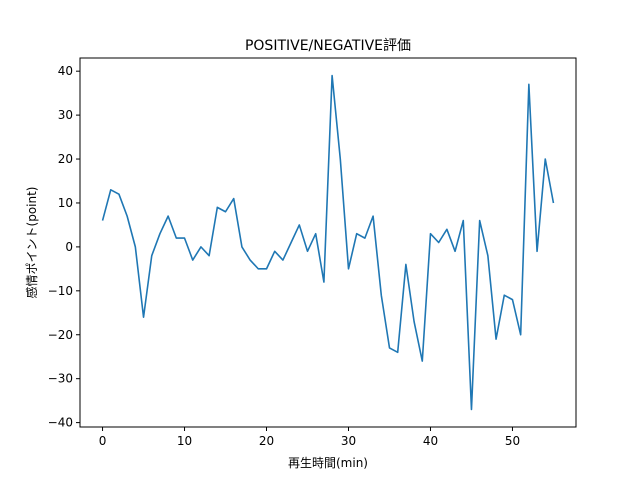 This screenshot has width=640, height=485. Describe the element at coordinates (430, 441) in the screenshot. I see `x-tick-label: 40` at that location.